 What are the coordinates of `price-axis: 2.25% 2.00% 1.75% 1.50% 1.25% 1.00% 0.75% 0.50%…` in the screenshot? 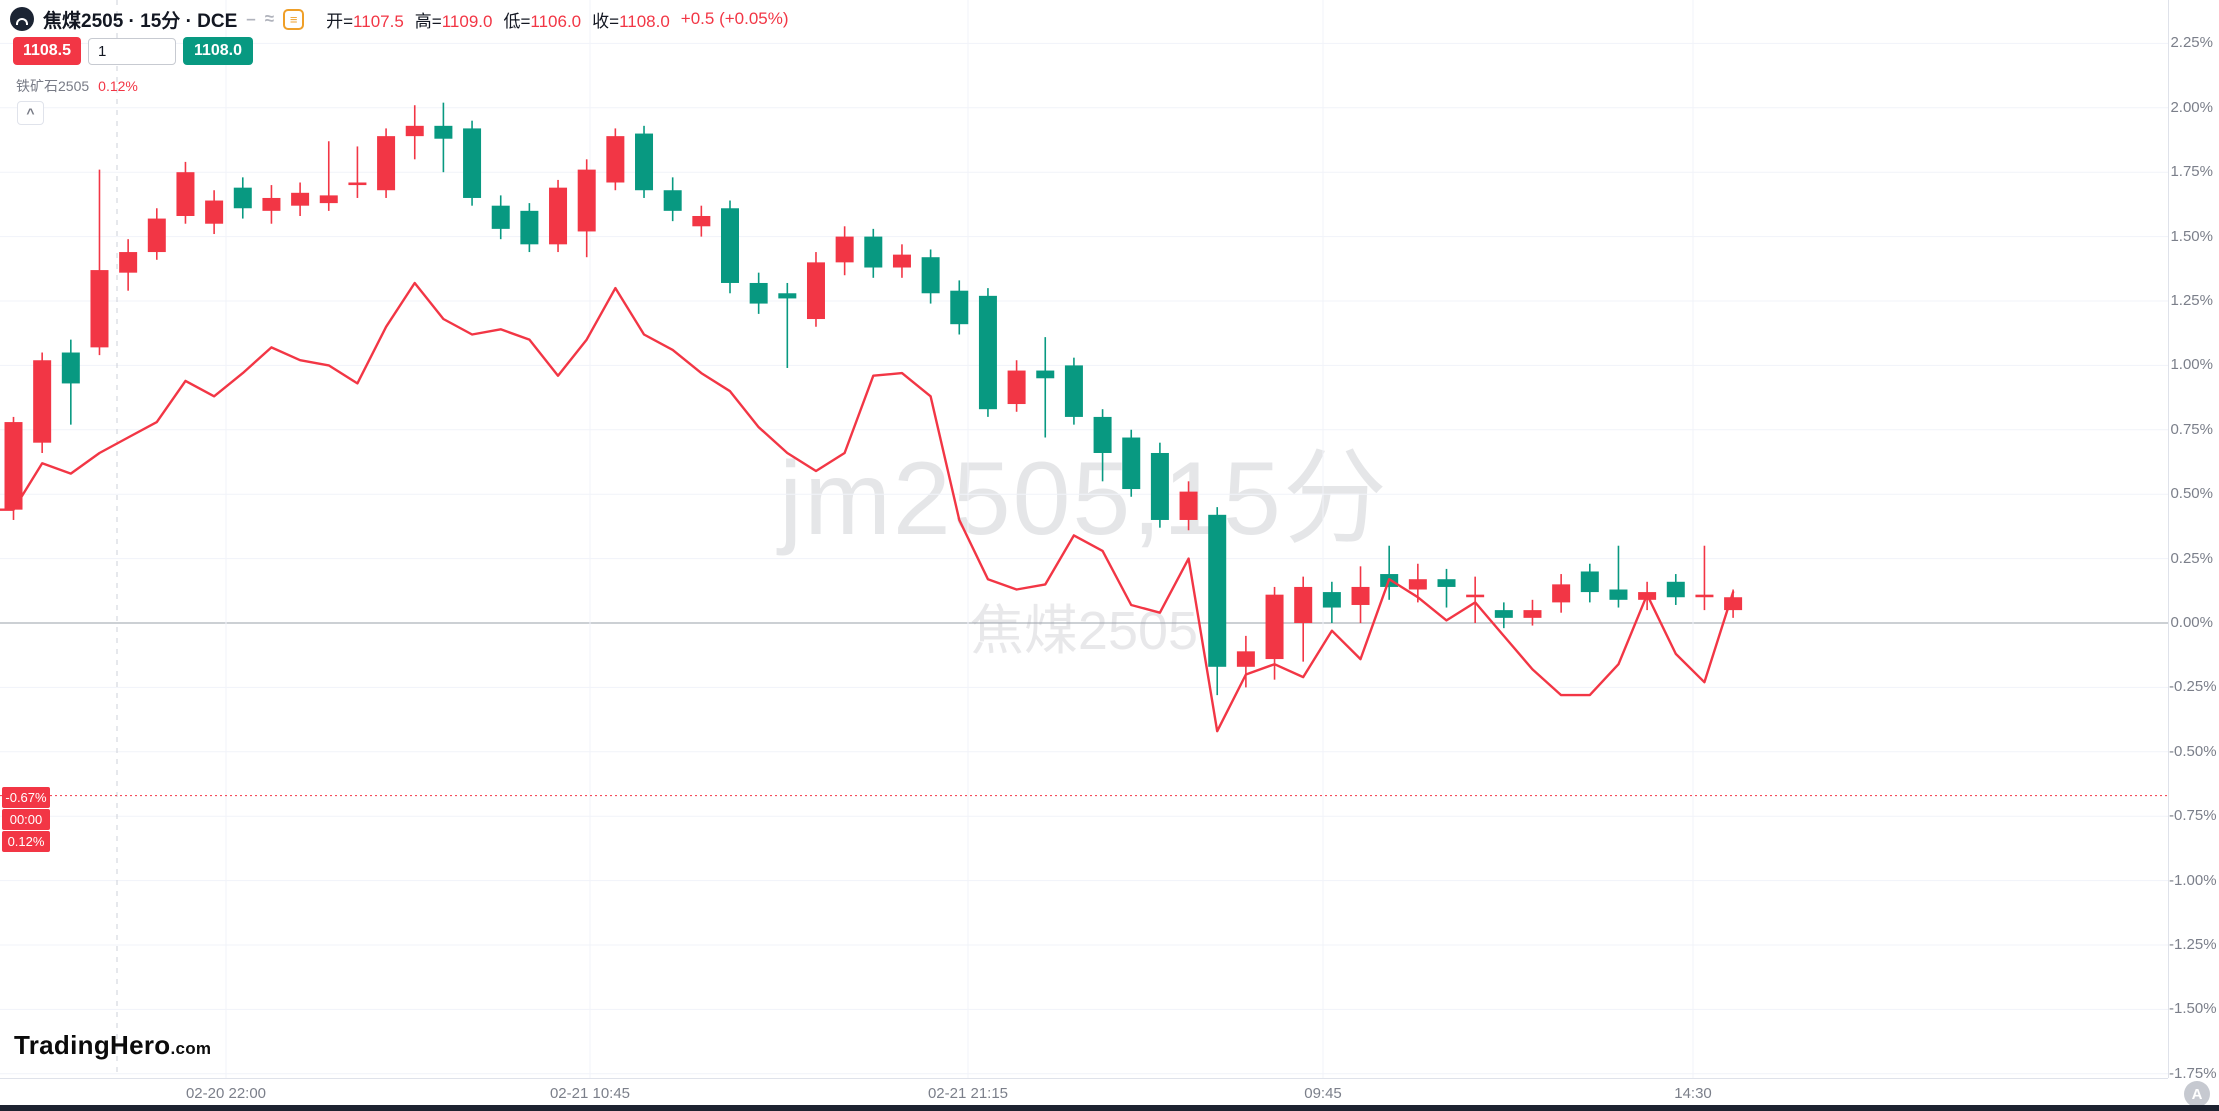 It's located at (2193, 541).